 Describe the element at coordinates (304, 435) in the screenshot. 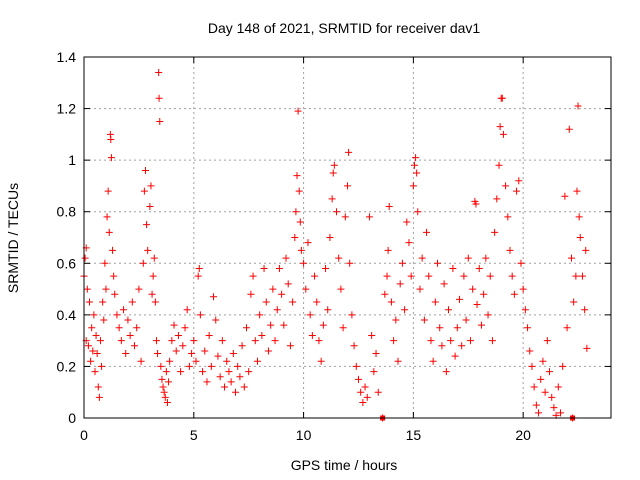

I see `x-tick-label: 10` at that location.